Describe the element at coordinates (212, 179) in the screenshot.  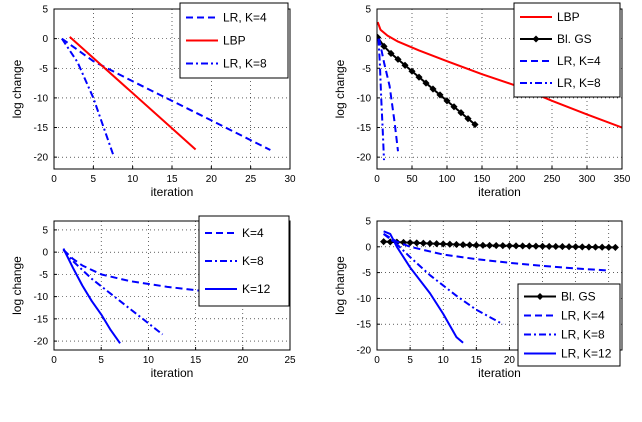
I see `x-tick-label: 20` at that location.